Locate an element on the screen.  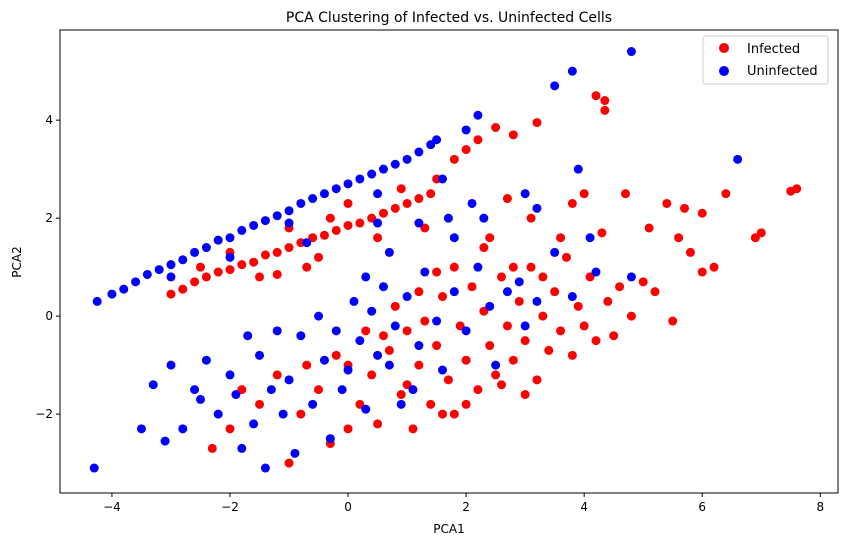
x-axis-label: PCA1 is located at coordinates (448, 529).